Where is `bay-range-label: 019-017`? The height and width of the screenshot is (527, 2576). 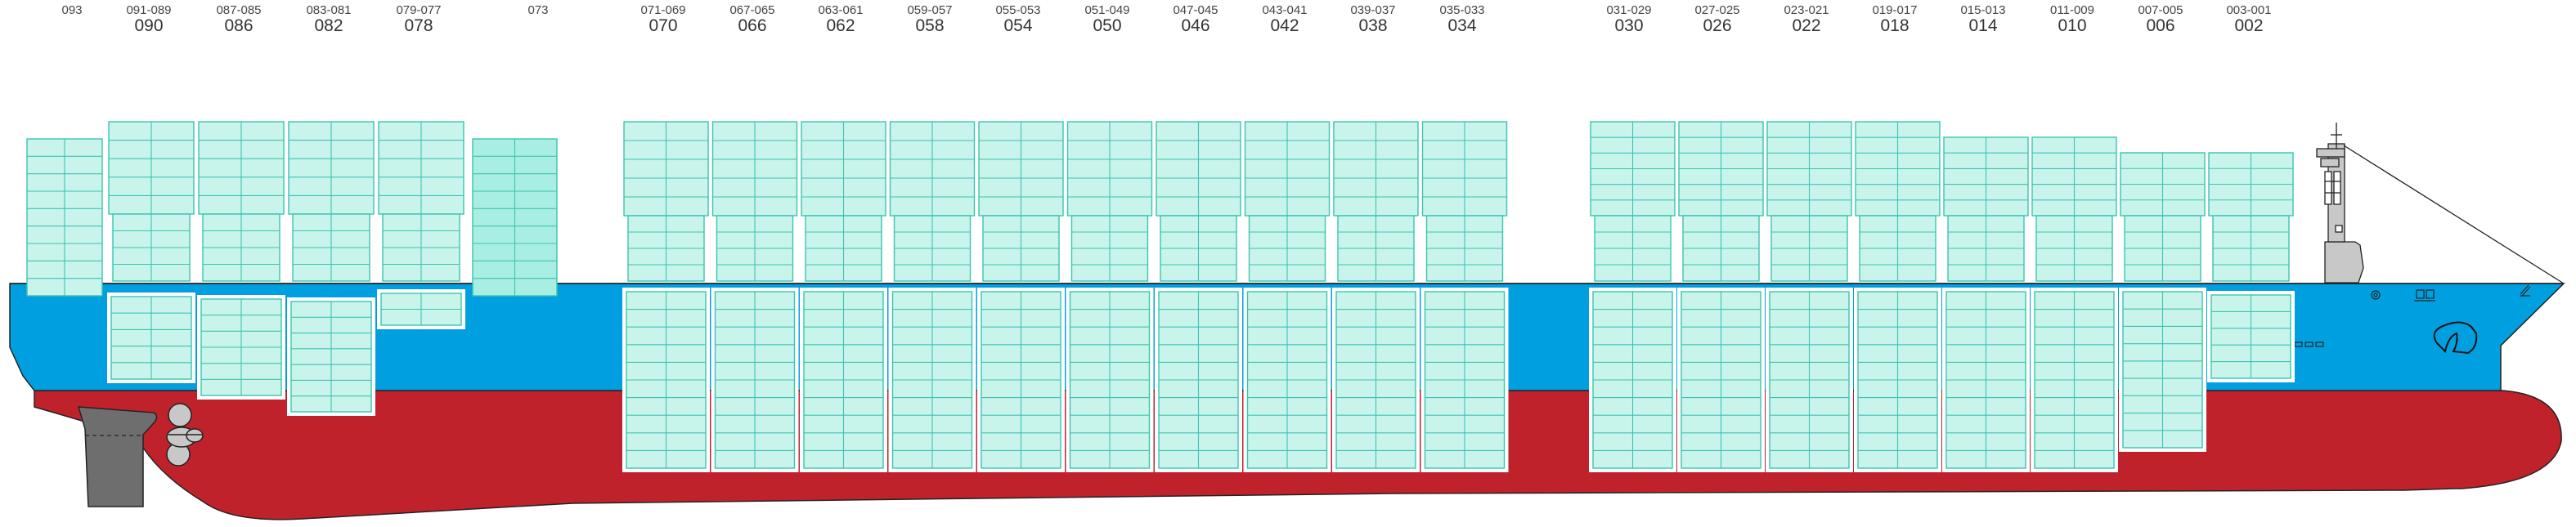
bay-range-label: 019-017 is located at coordinates (1895, 10).